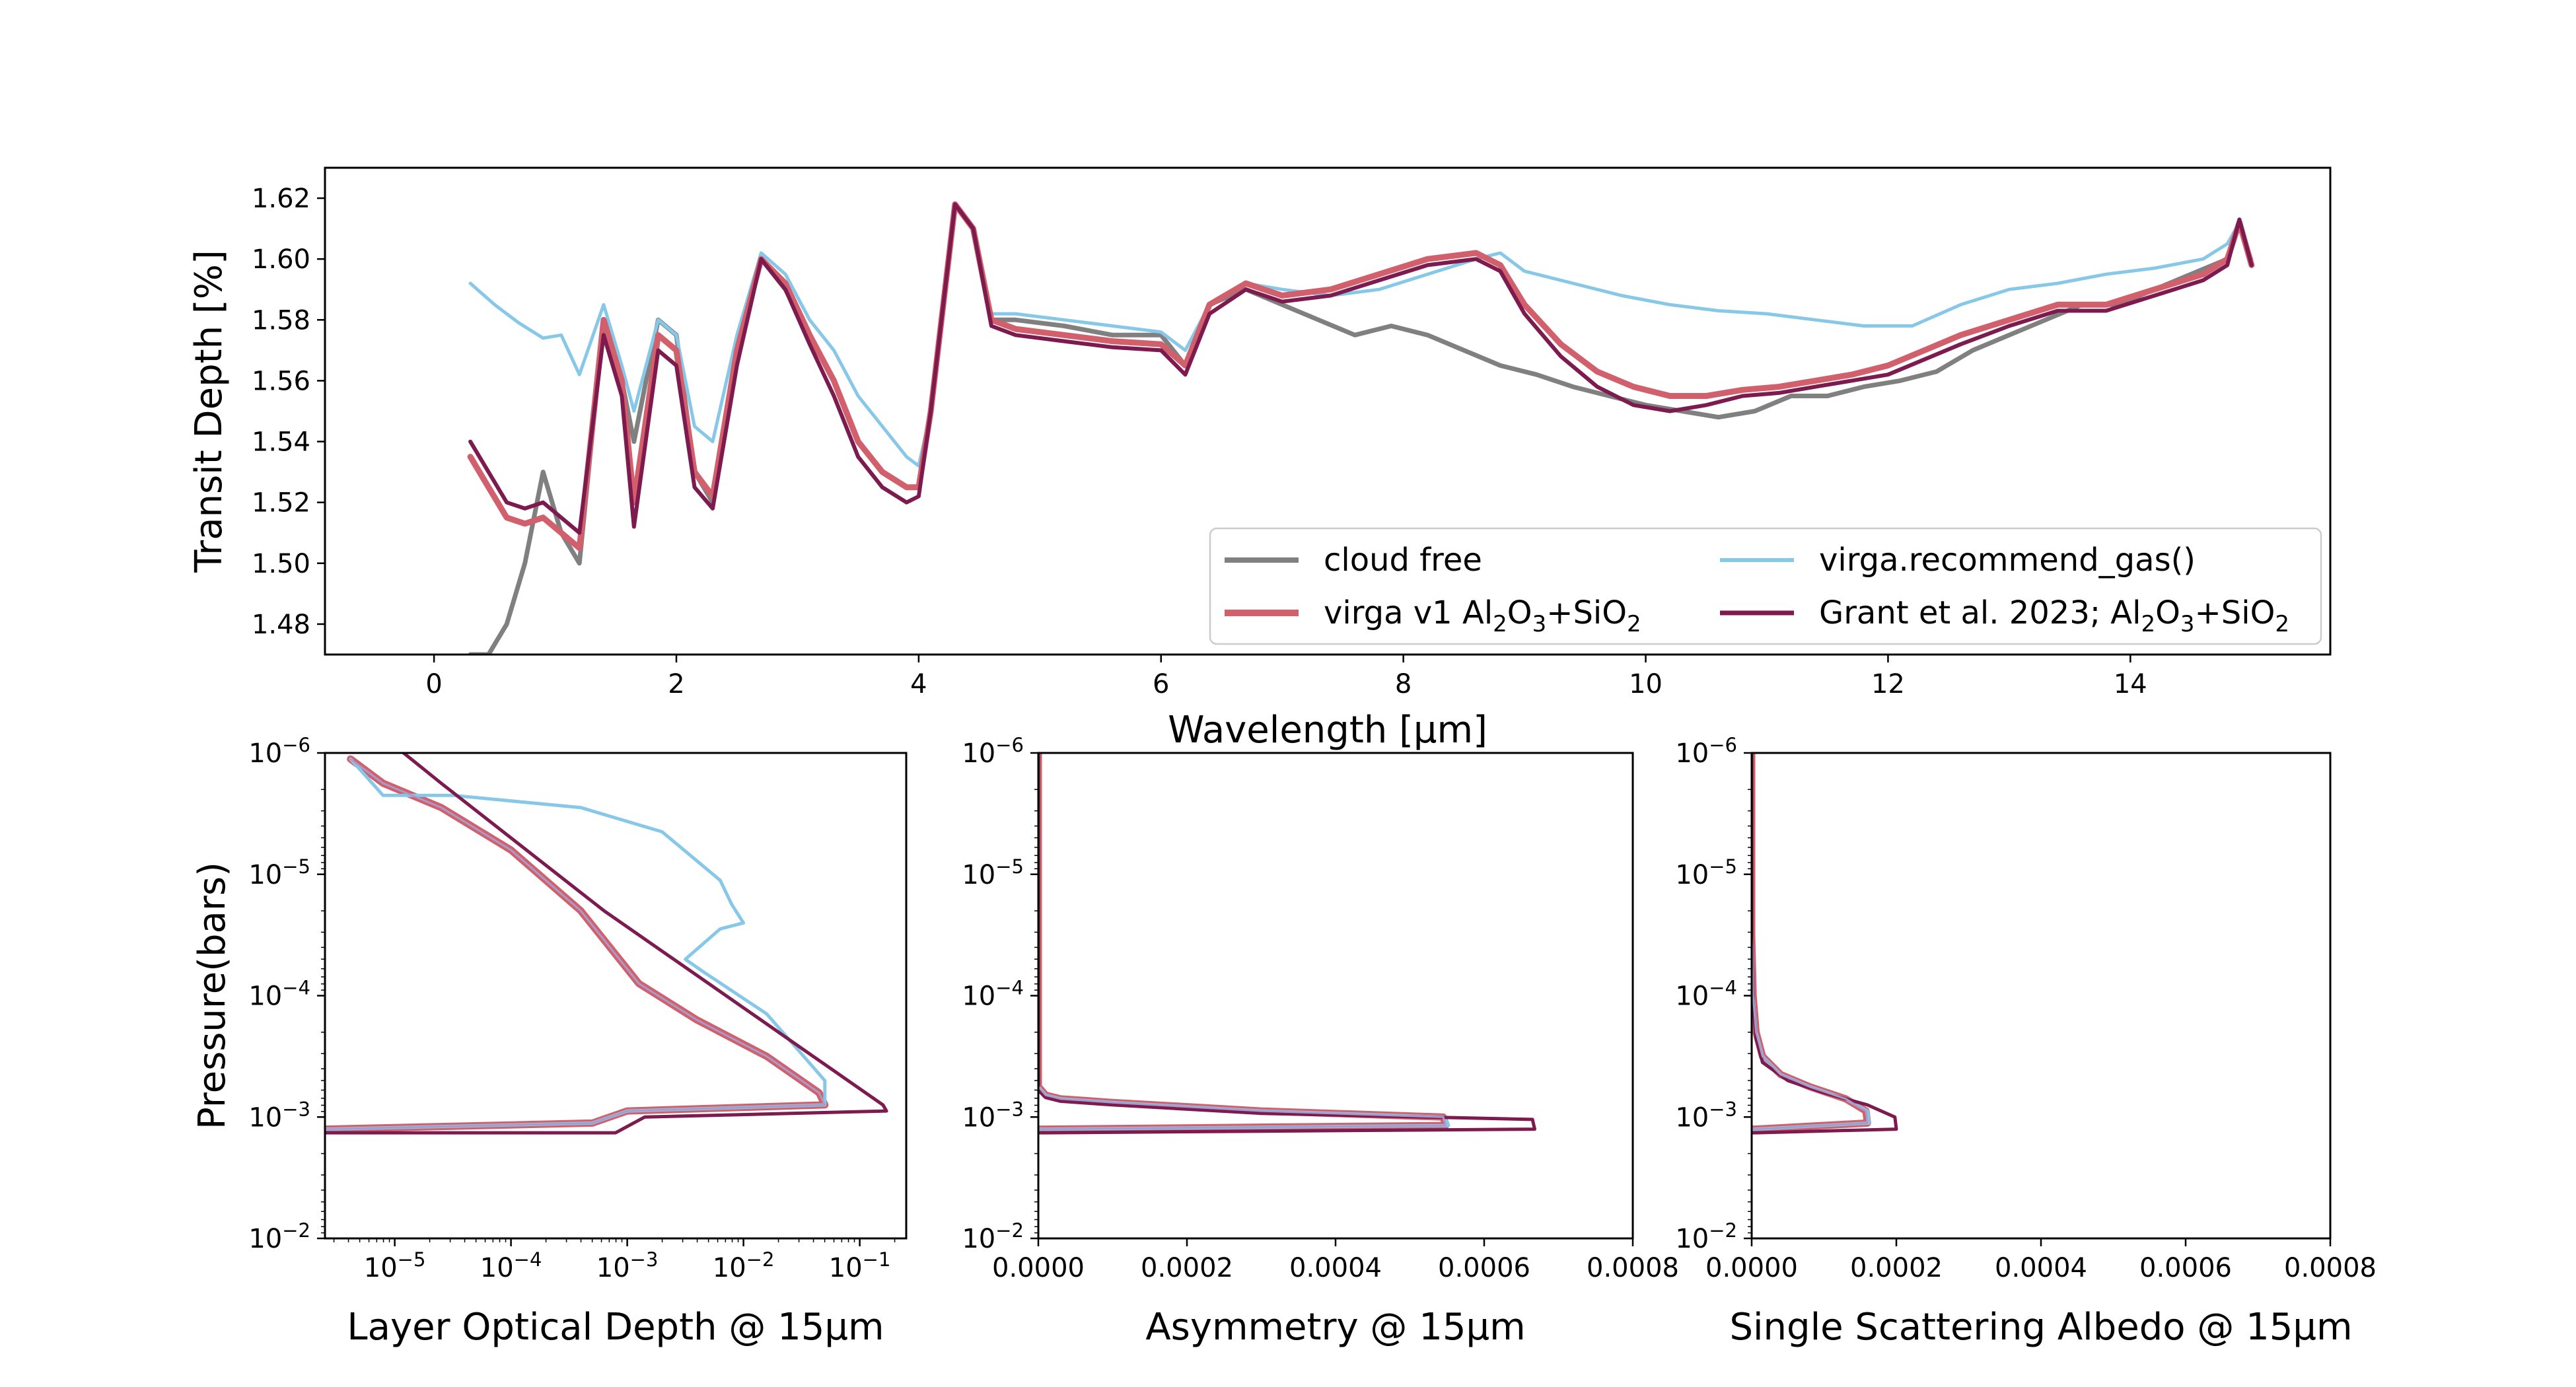 This screenshot has width=2576, height=1387. What do you see at coordinates (213, 995) in the screenshot?
I see `y-axis-label: Pressure(bars)` at bounding box center [213, 995].